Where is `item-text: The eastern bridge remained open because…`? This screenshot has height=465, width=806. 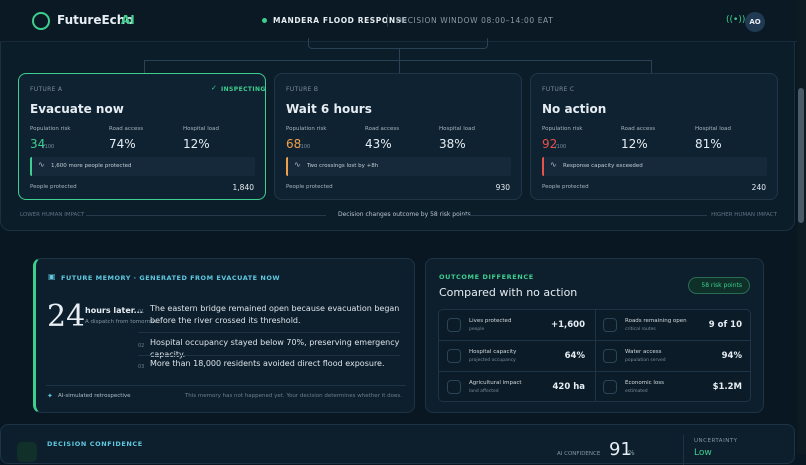
item-text: The eastern bridge remained open because… is located at coordinates (275, 314).